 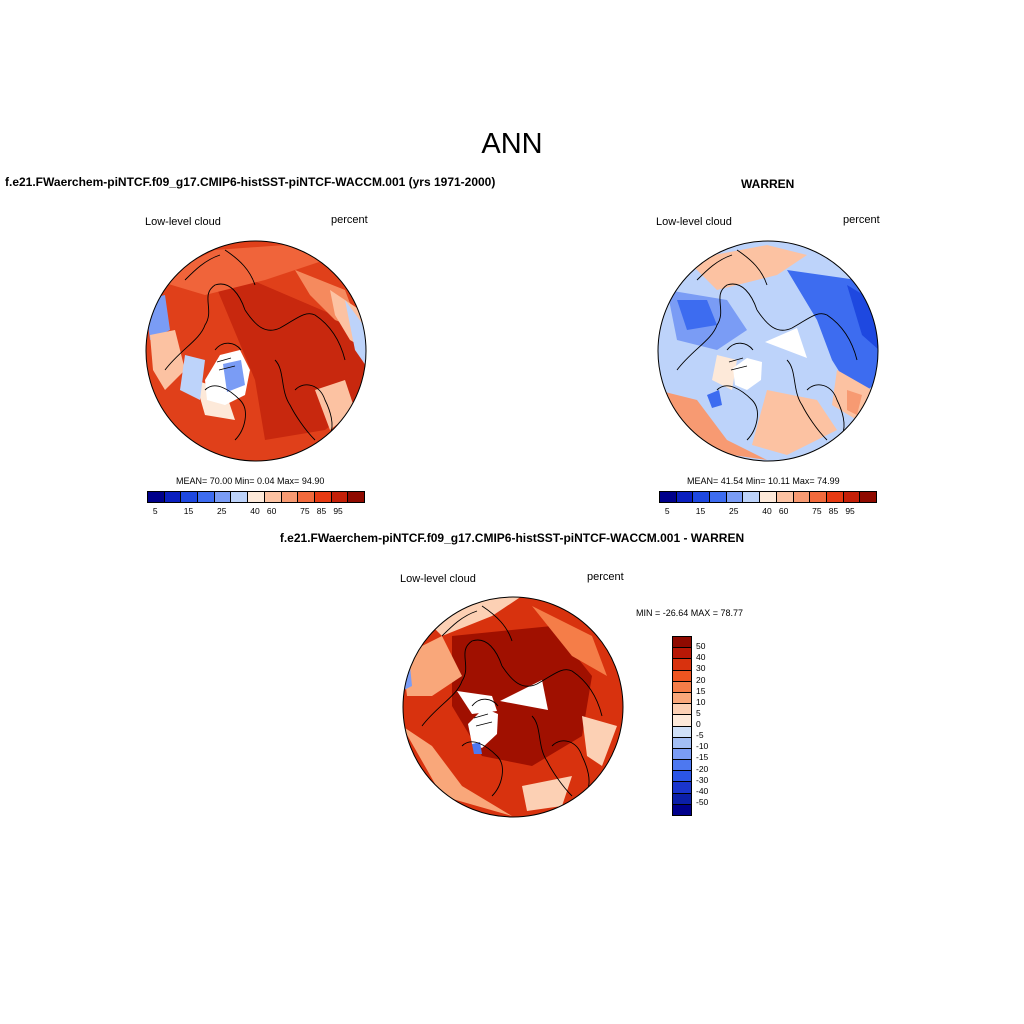 What do you see at coordinates (861, 220) in the screenshot?
I see `panel-obs-units: percent` at bounding box center [861, 220].